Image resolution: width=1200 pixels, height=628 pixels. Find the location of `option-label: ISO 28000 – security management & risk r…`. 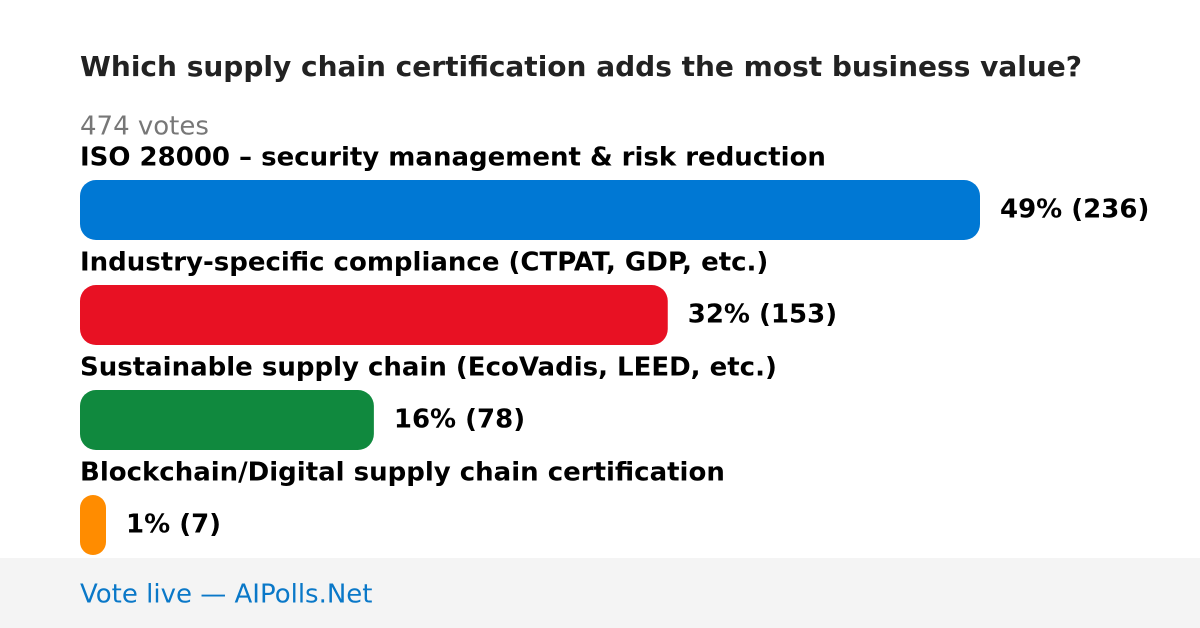

option-label: ISO 28000 – security management & risk r… is located at coordinates (453, 158).